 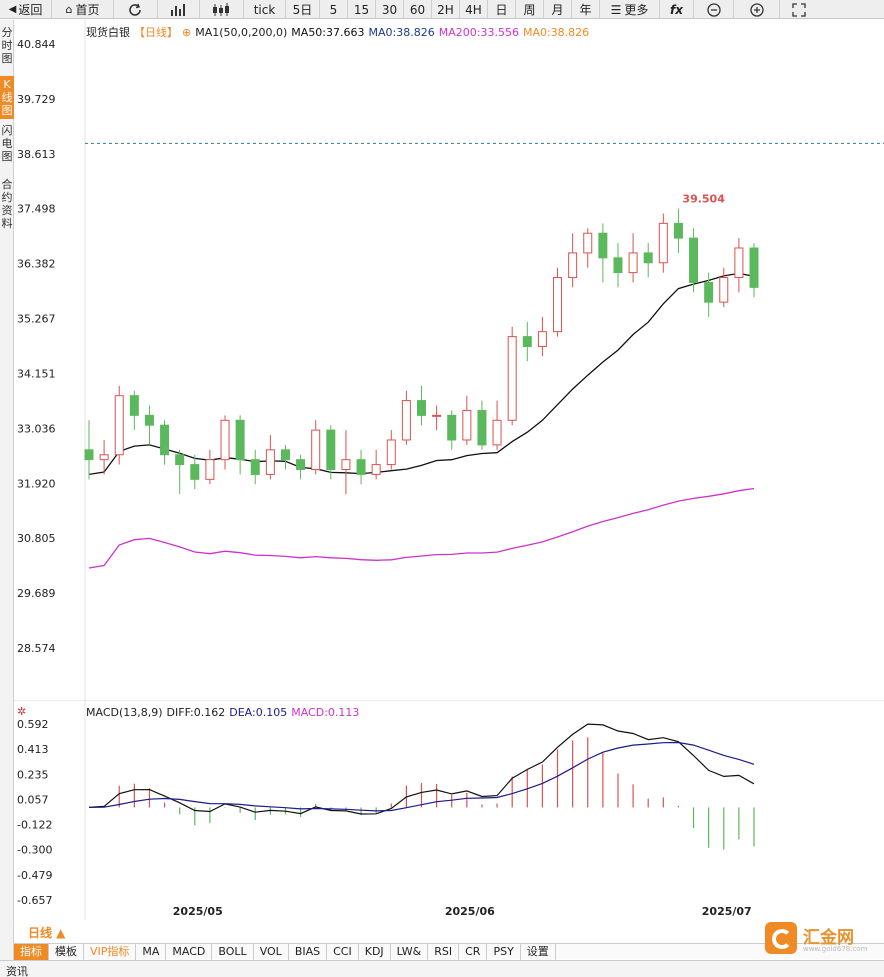 What do you see at coordinates (33, 799) in the screenshot?
I see `macd-y-tick-label: 0.057` at bounding box center [33, 799].